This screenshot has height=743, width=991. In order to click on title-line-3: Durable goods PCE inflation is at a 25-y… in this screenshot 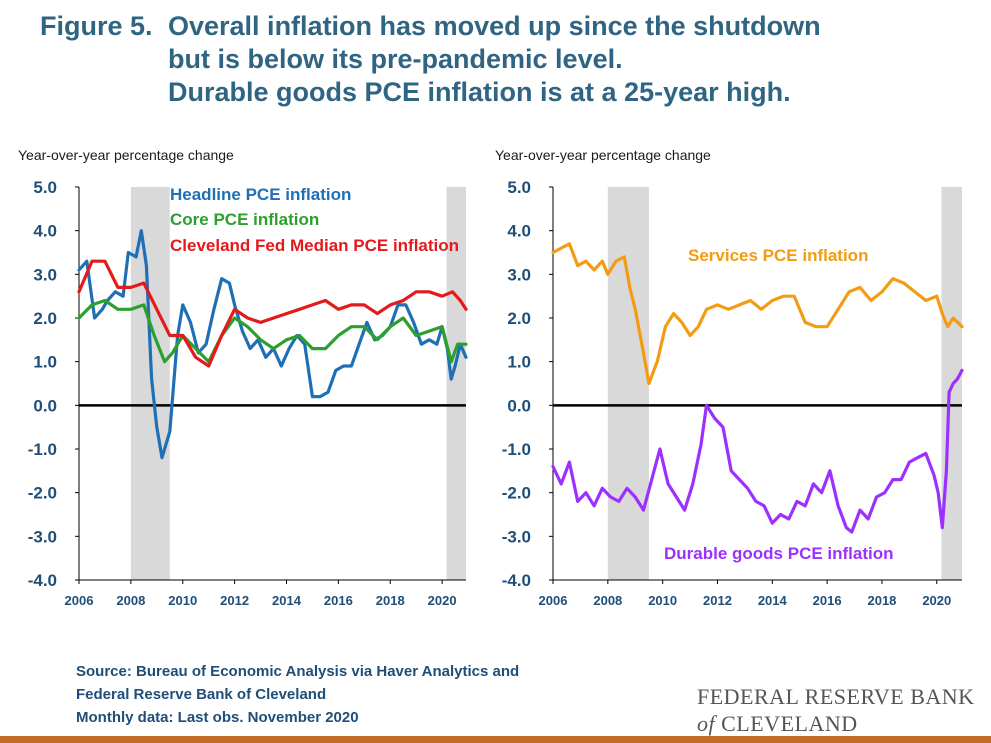, I will do `click(479, 92)`.